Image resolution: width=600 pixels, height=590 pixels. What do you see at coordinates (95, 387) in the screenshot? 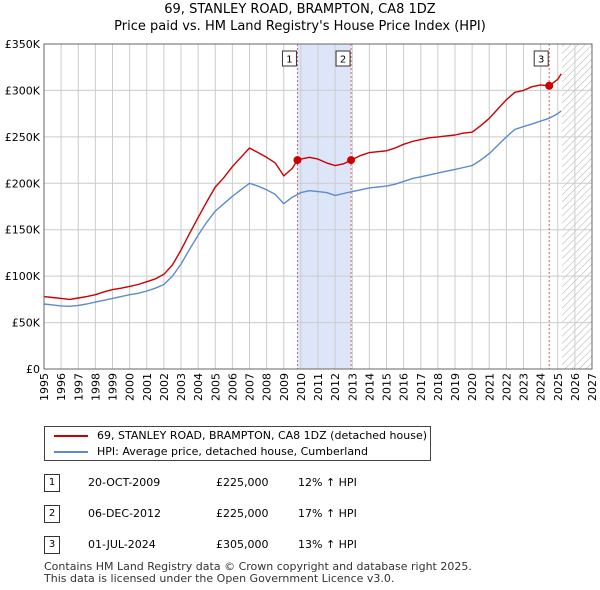
I see `x-tick-label: 1998` at bounding box center [95, 387].